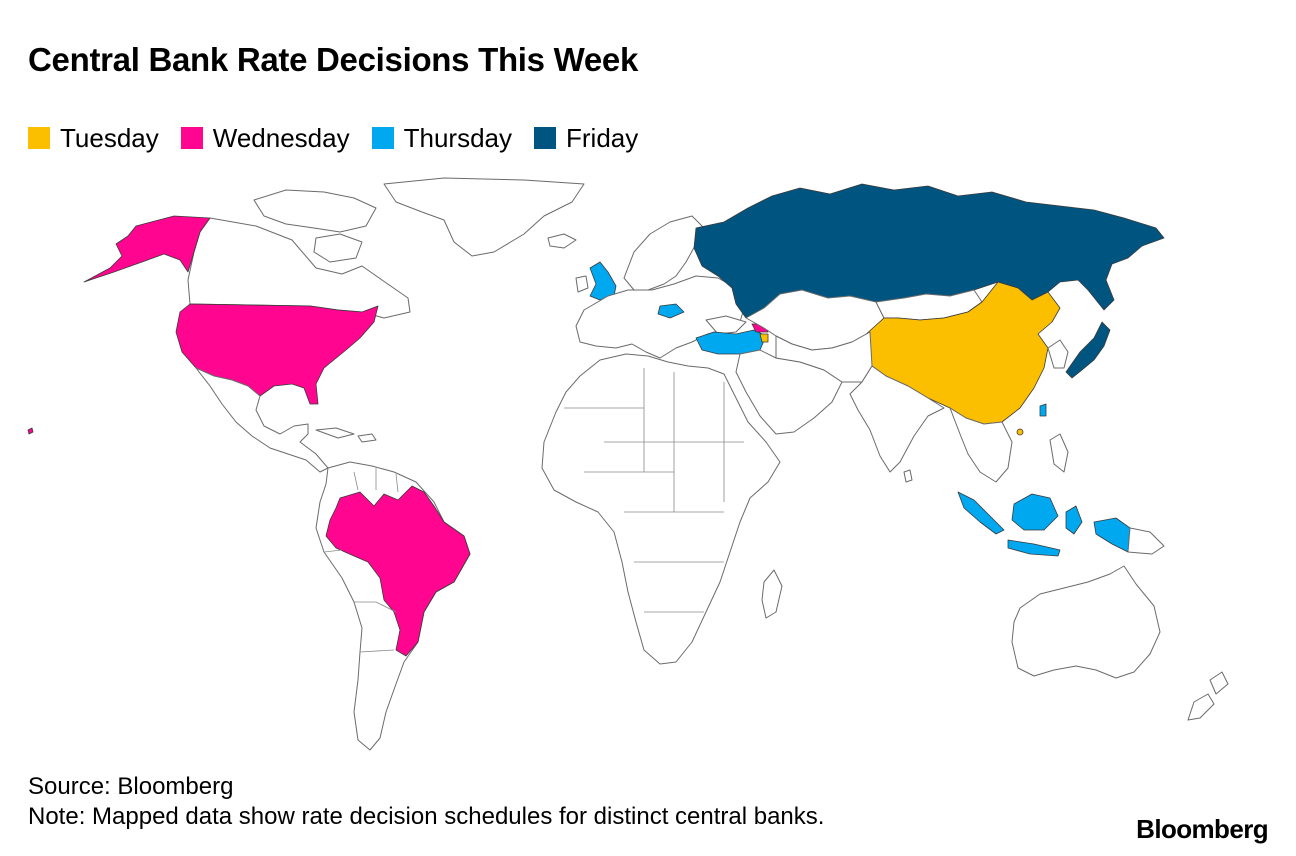  What do you see at coordinates (335, 433) in the screenshot?
I see `cuba` at bounding box center [335, 433].